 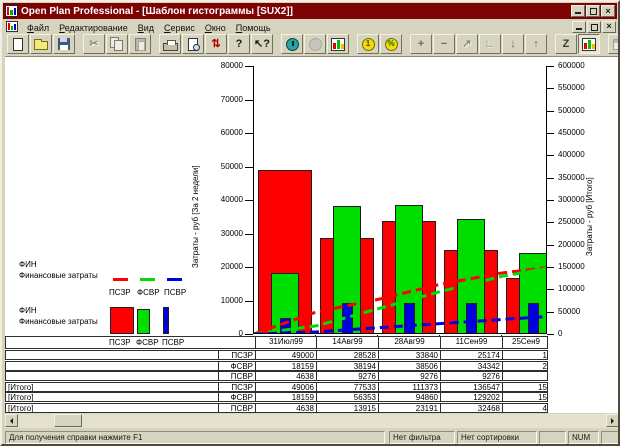 What do you see at coordinates (253, 27) in the screenshot?
I see `menu-item-help: Помощь` at bounding box center [253, 27].